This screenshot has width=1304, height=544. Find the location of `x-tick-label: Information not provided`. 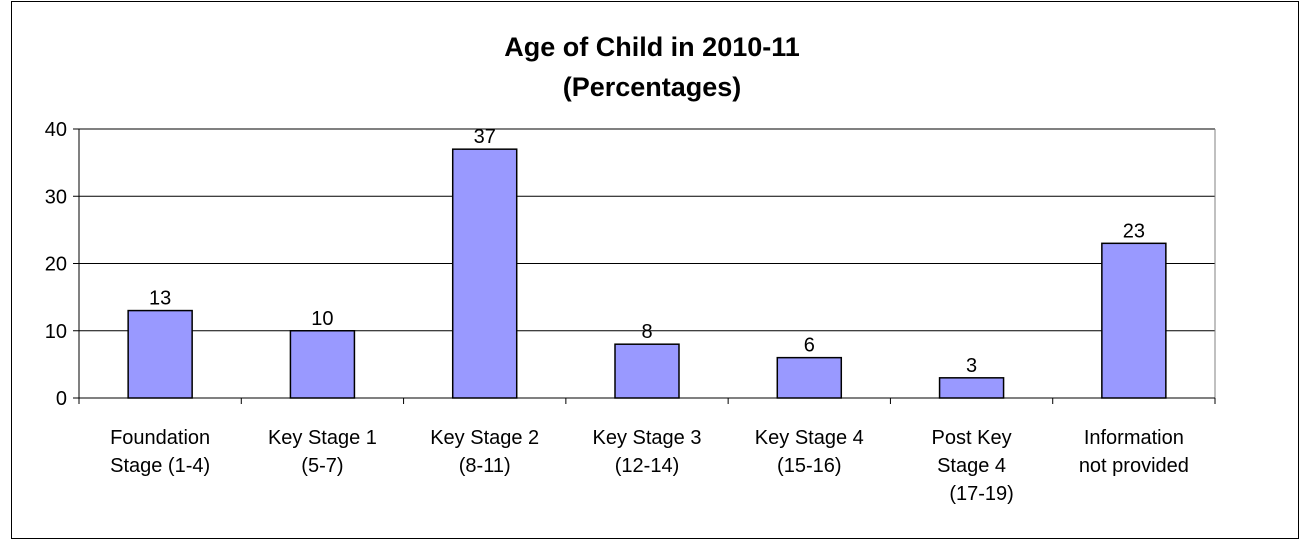

x-tick-label: Information not provided is located at coordinates (1134, 452).